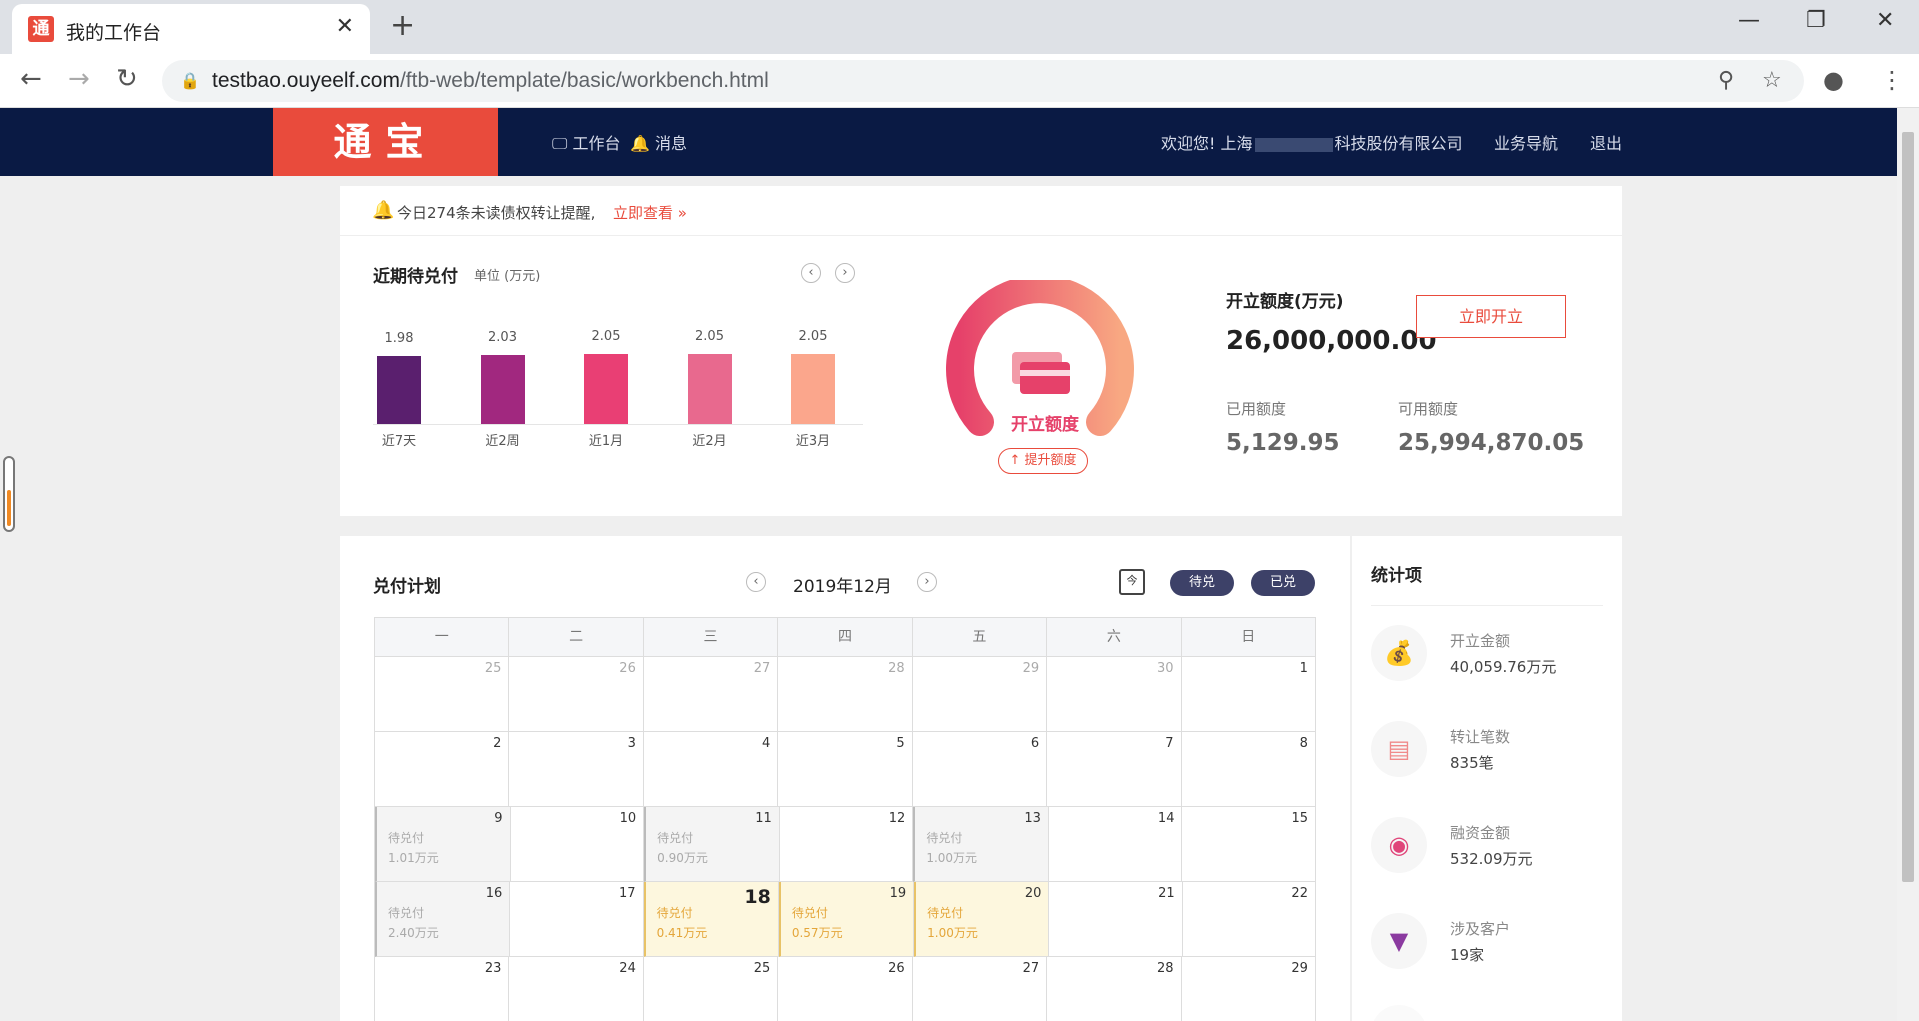 Image resolution: width=1919 pixels, height=1021 pixels. Describe the element at coordinates (659, 143) in the screenshot. I see `nav-messages: 🔔 消息` at that location.